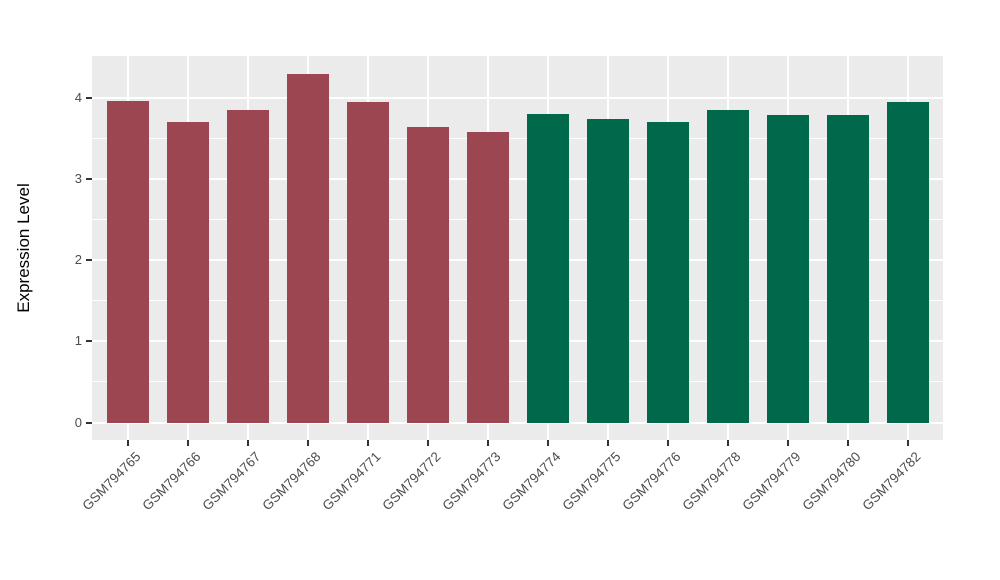  What do you see at coordinates (771, 481) in the screenshot?
I see `x-tick-label: GSM794779` at bounding box center [771, 481].